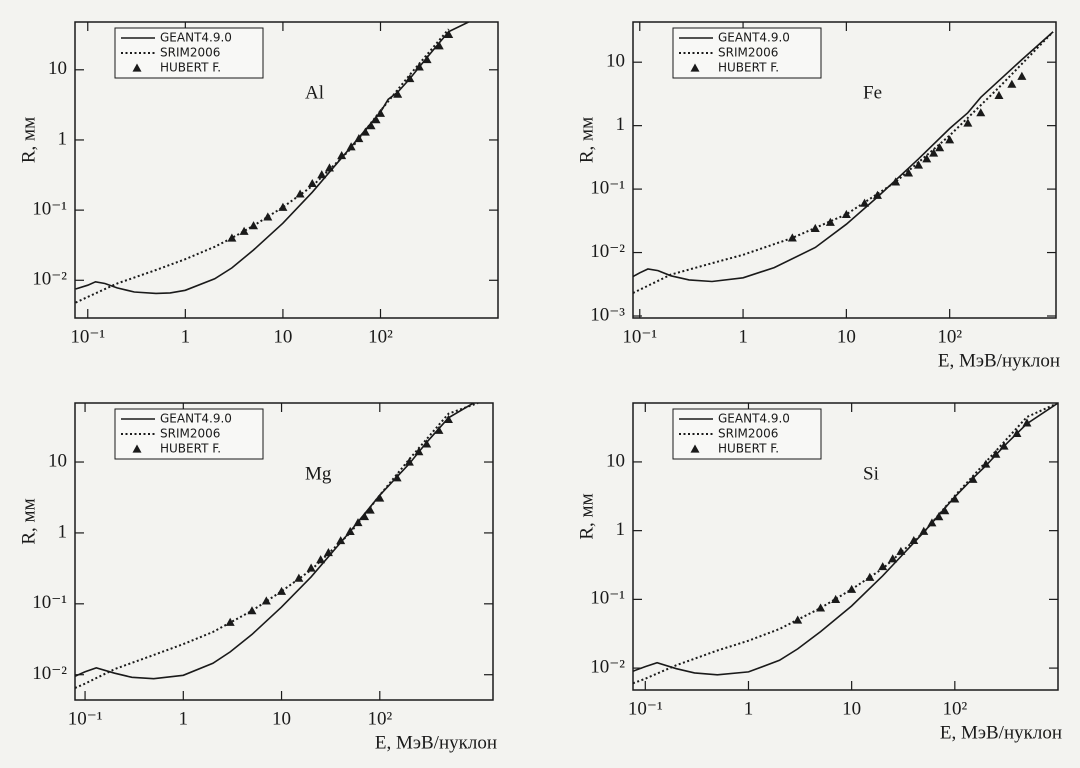 The height and width of the screenshot is (768, 1080). What do you see at coordinates (318, 473) in the screenshot?
I see `panel-label: Mg` at bounding box center [318, 473].